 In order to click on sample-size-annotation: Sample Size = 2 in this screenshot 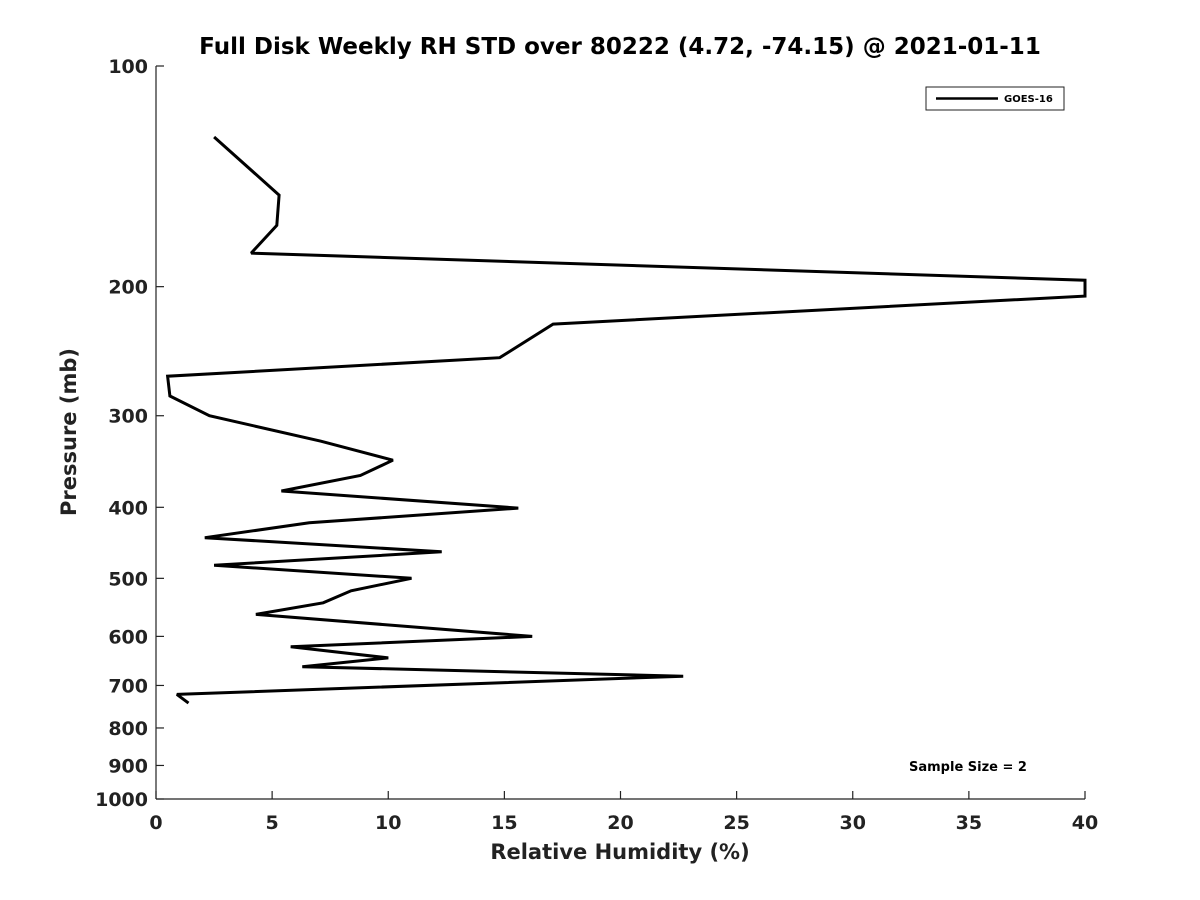, I will do `click(968, 767)`.